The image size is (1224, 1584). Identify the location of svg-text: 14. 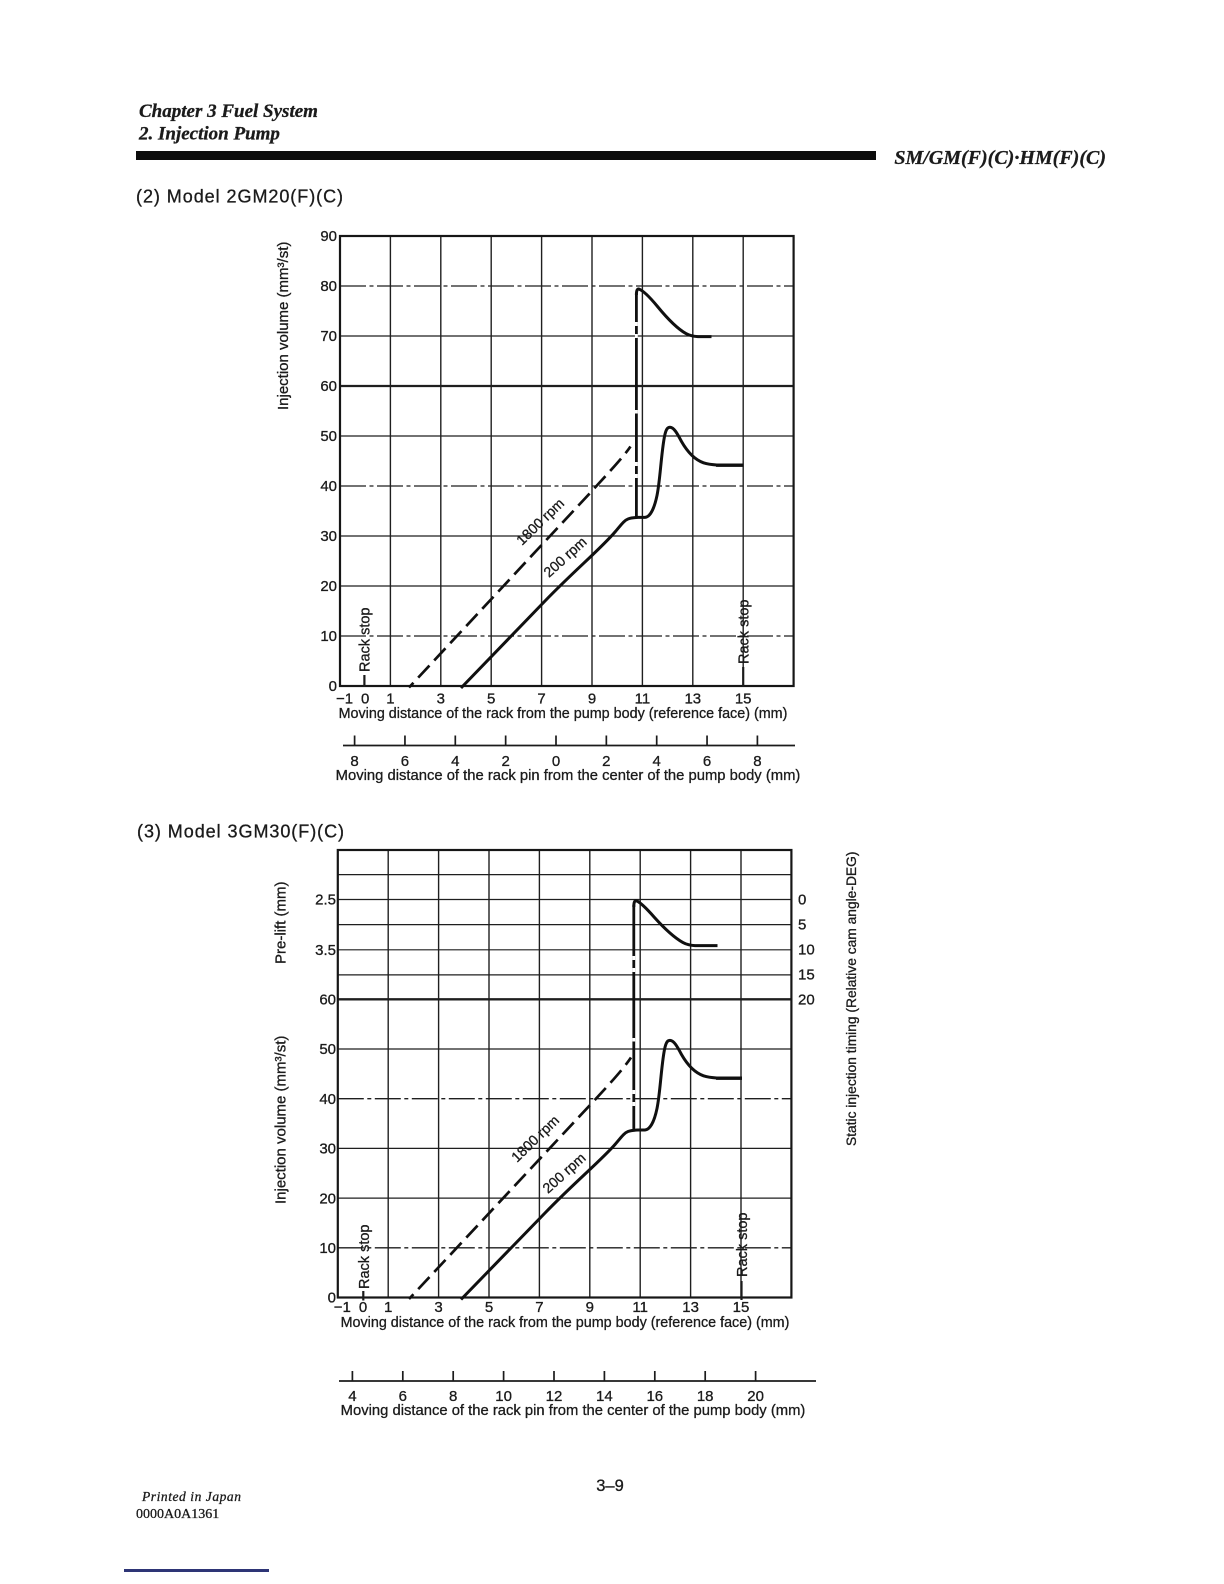
(604, 1396).